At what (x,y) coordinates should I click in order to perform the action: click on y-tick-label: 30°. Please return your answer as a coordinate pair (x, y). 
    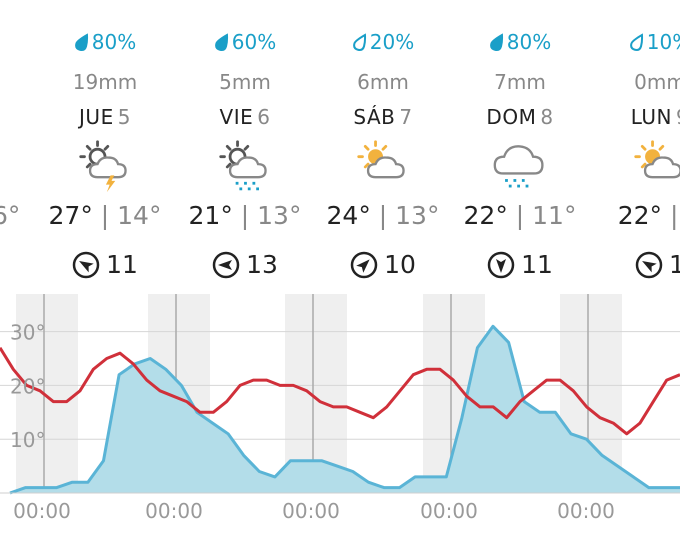
    Looking at the image, I should click on (27, 333).